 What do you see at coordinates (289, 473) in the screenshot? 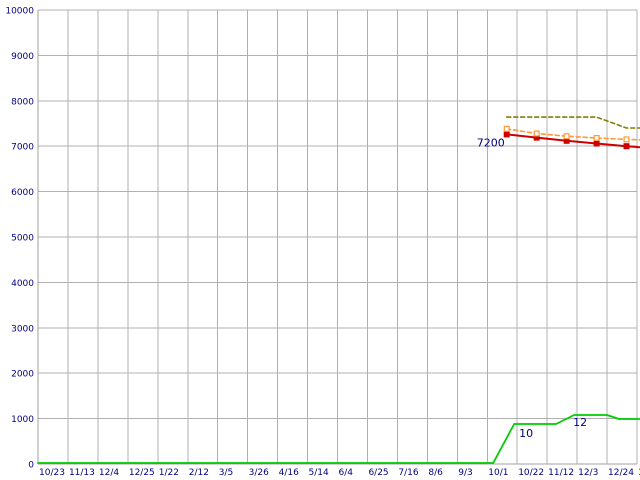
I see `x-axis-tick-label: 4/16` at bounding box center [289, 473].